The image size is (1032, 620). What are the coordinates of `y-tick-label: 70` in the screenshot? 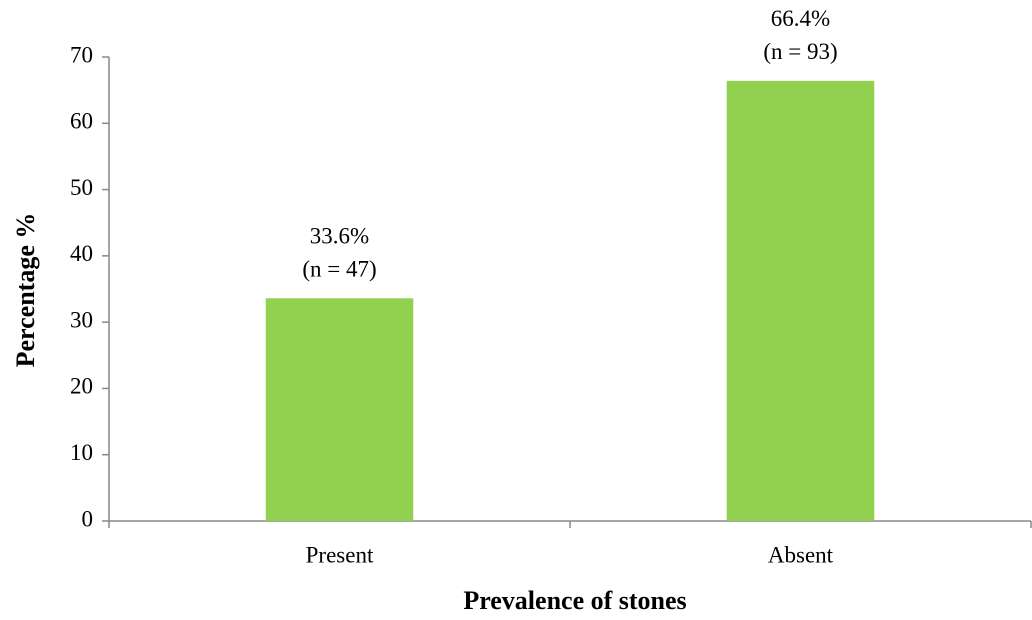 It's located at (81, 54).